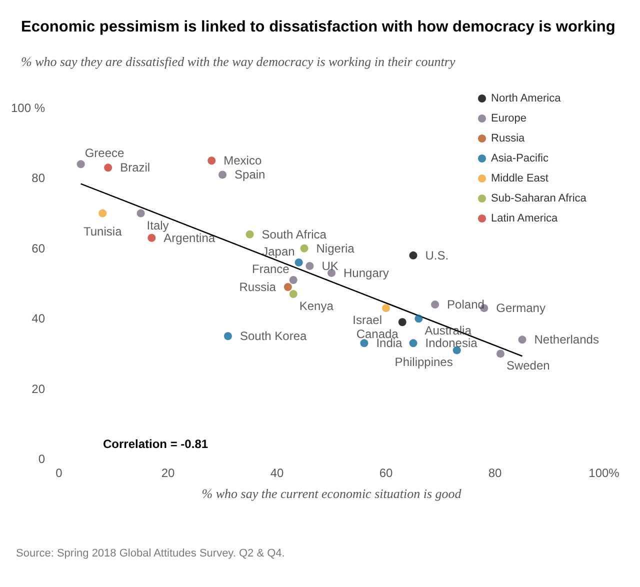  I want to click on data-label: Nigeria, so click(335, 248).